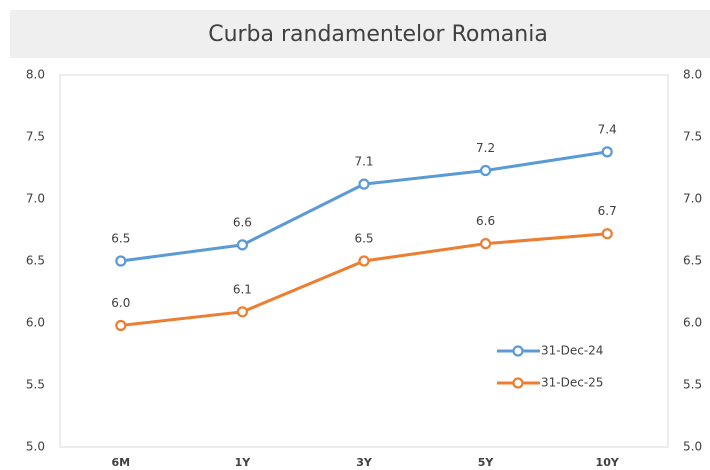 This screenshot has width=710, height=470. I want to click on x-tick-label: 1Y, so click(243, 462).